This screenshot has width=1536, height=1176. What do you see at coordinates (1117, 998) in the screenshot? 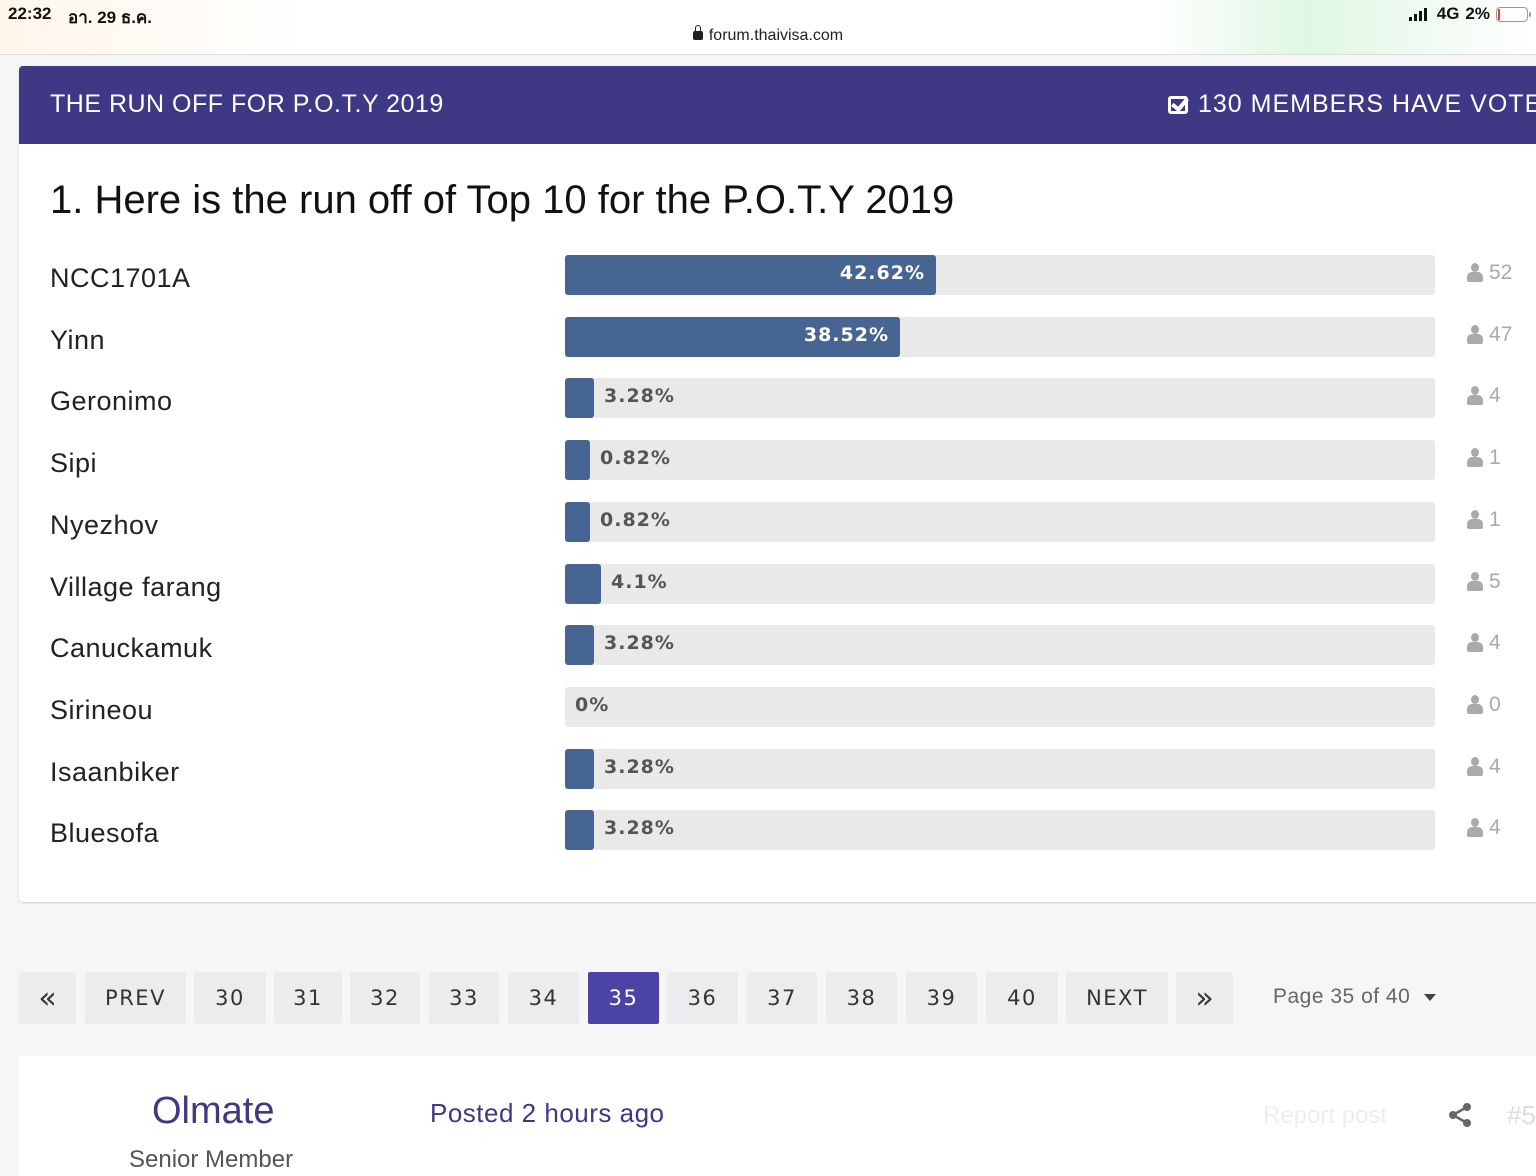
I see `next-page-button: NEXT` at bounding box center [1117, 998].